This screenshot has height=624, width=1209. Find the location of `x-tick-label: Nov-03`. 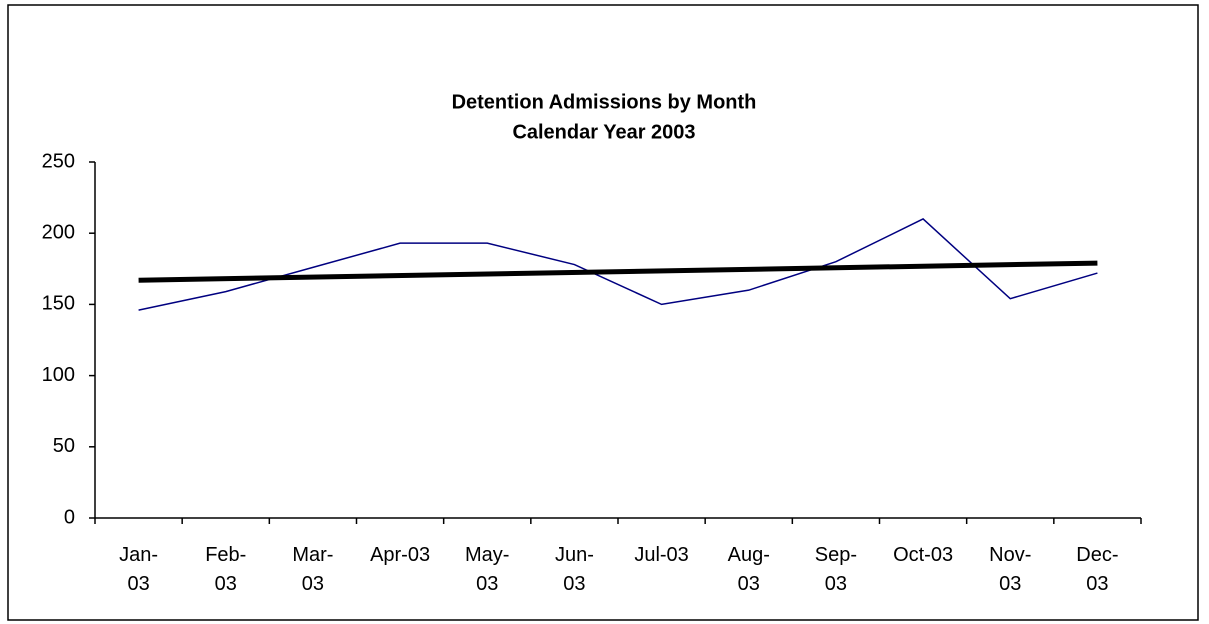

x-tick-label: Nov-03 is located at coordinates (1010, 569).